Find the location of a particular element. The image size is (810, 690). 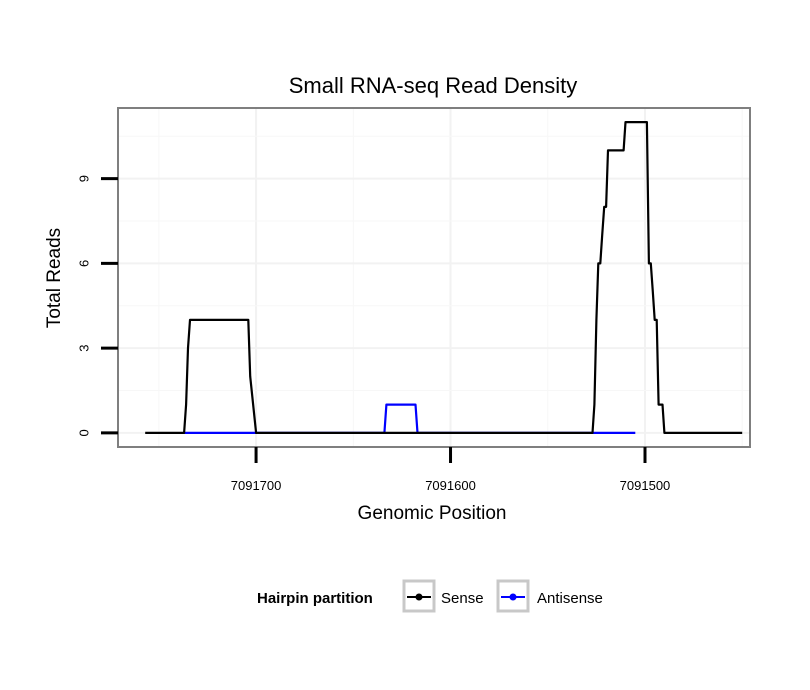

legend-label-antisense: Antisense is located at coordinates (570, 598).